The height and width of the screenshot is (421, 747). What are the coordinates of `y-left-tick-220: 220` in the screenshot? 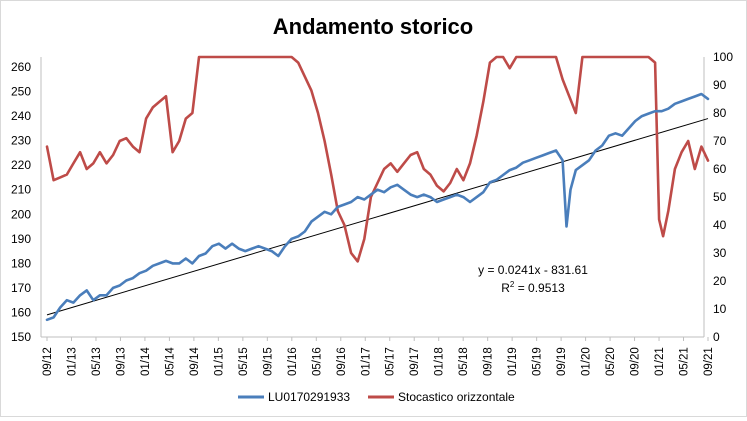 It's located at (21, 165).